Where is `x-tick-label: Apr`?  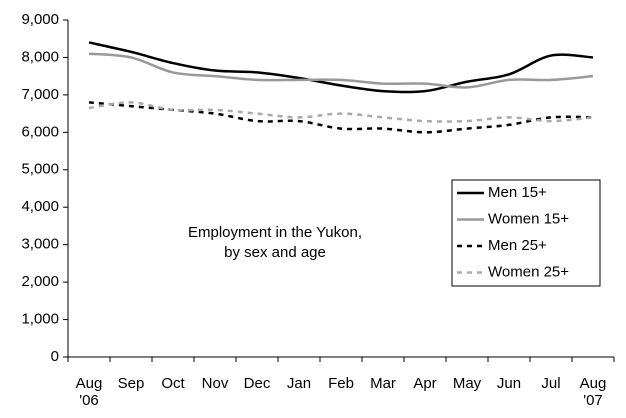
x-tick-label: Apr is located at coordinates (425, 383).